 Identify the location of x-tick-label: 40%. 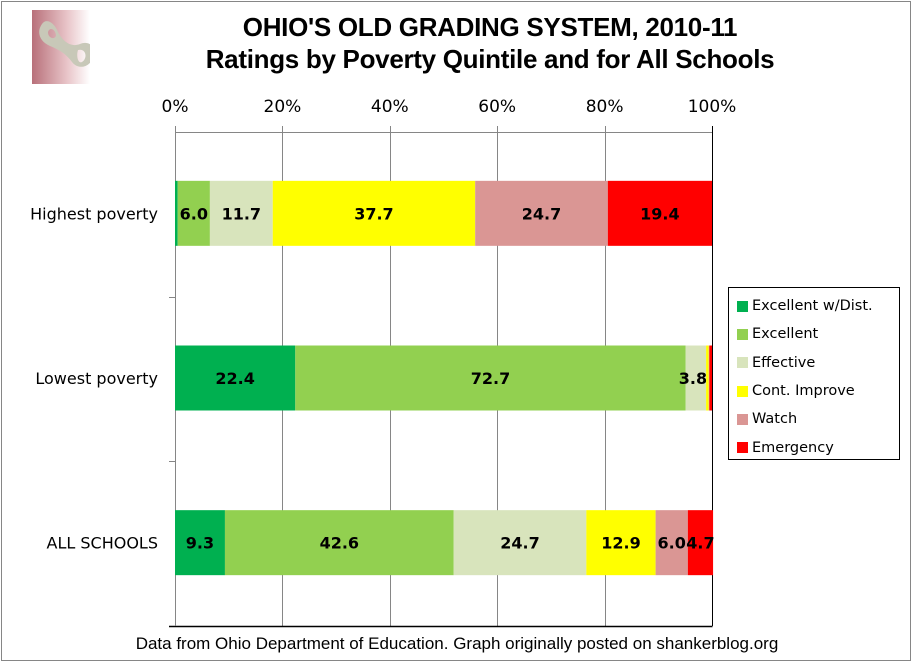
(390, 107).